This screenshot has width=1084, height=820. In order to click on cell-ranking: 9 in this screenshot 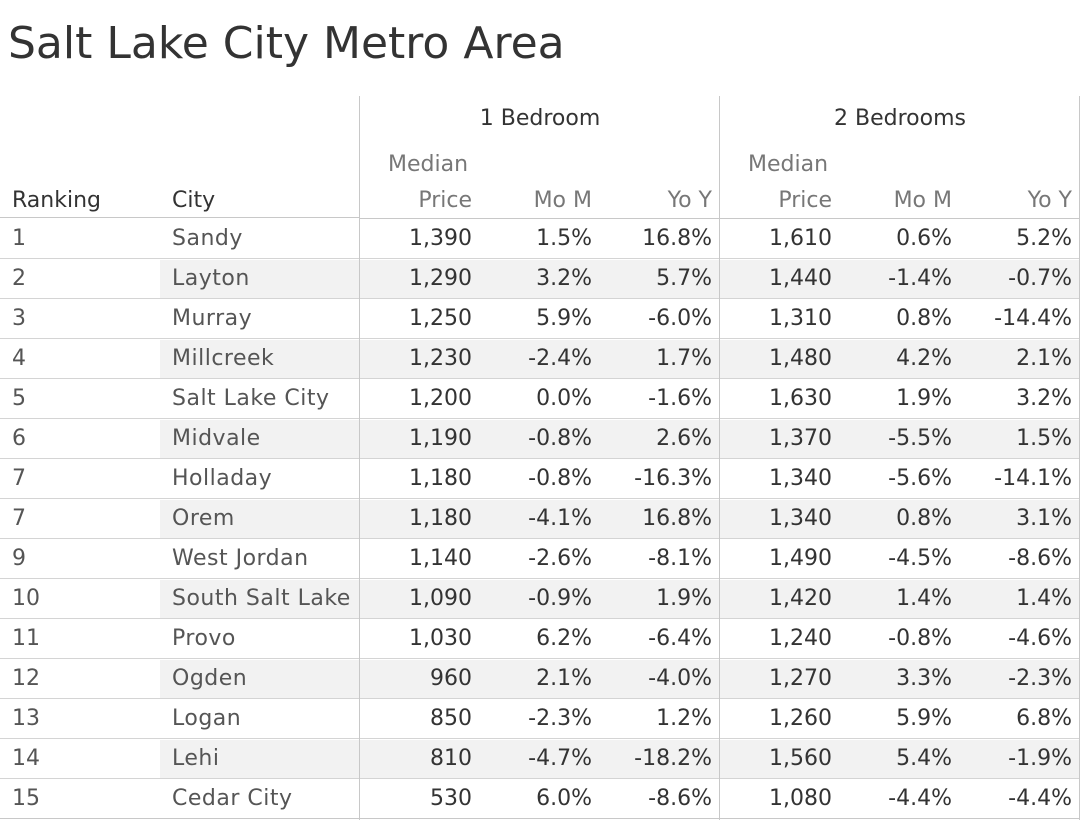, I will do `click(19, 558)`.